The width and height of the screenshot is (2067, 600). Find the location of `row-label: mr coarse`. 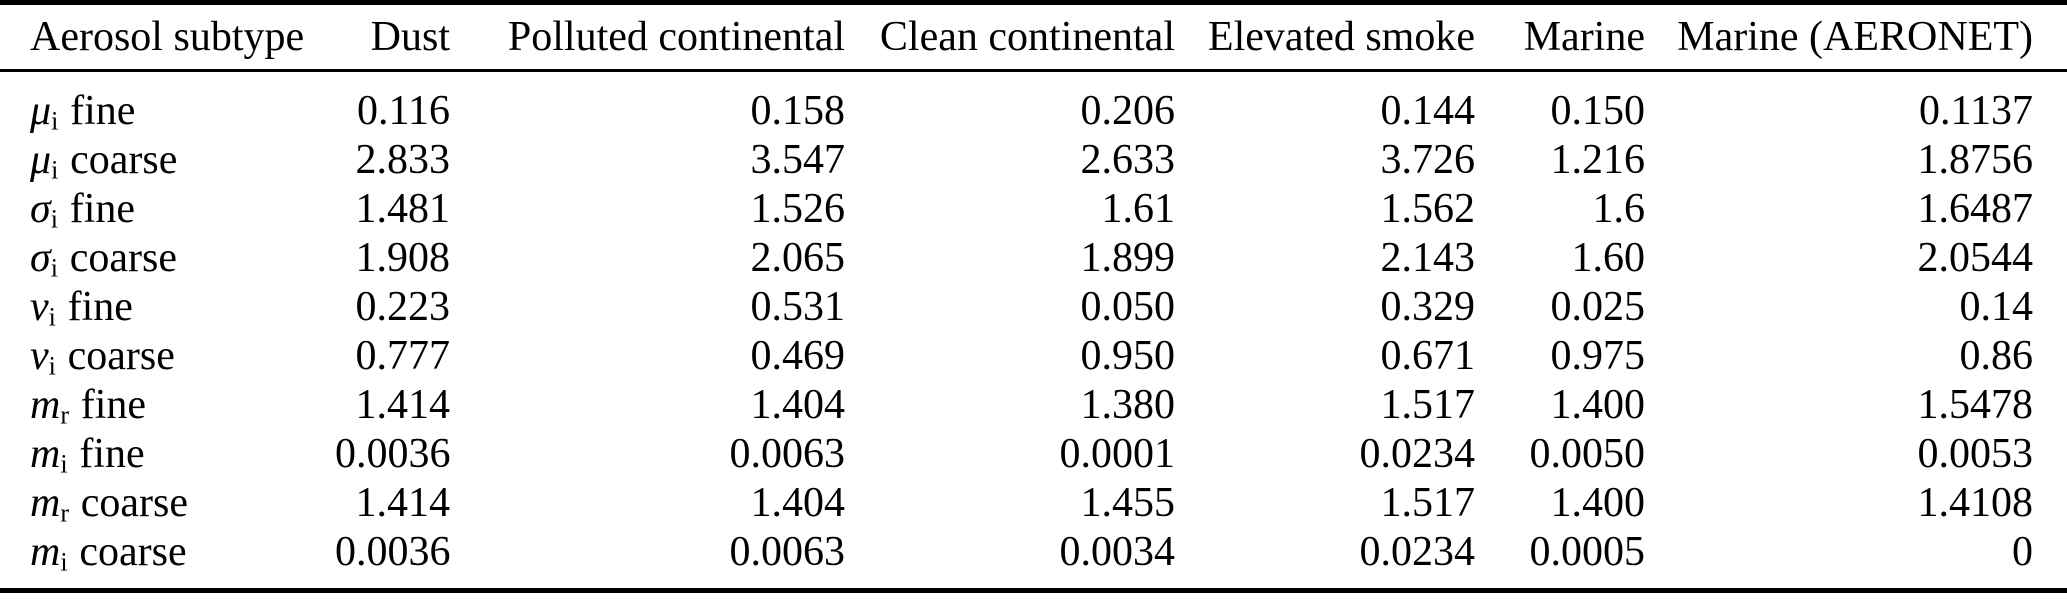

row-label: mr coarse is located at coordinates (167, 502).